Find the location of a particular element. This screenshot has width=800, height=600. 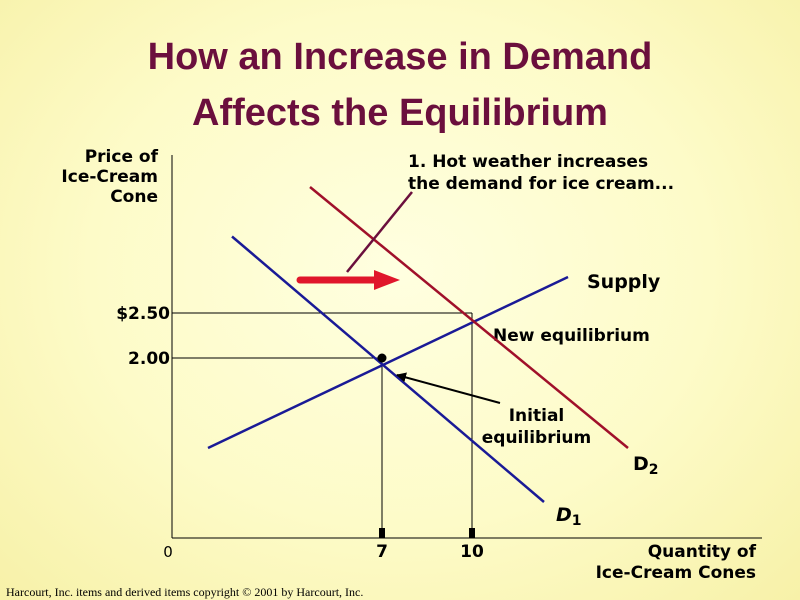

initial-equilibrium-label-line-1: Initial is located at coordinates (536, 416).